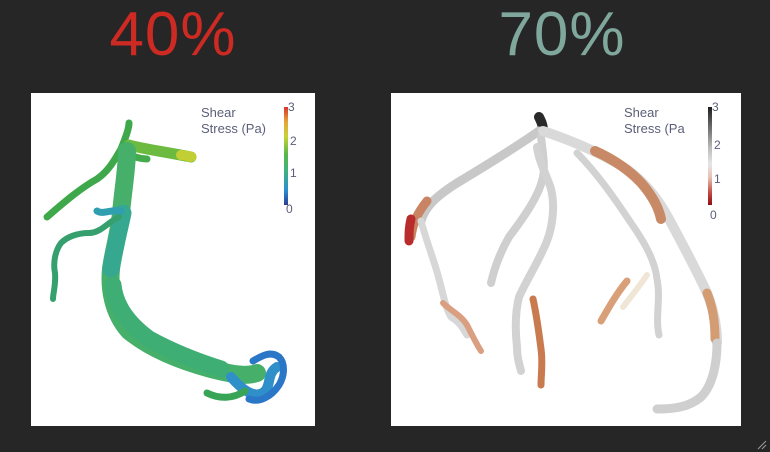 The height and width of the screenshot is (452, 770). I want to click on left-tick-1: 1, so click(293, 173).